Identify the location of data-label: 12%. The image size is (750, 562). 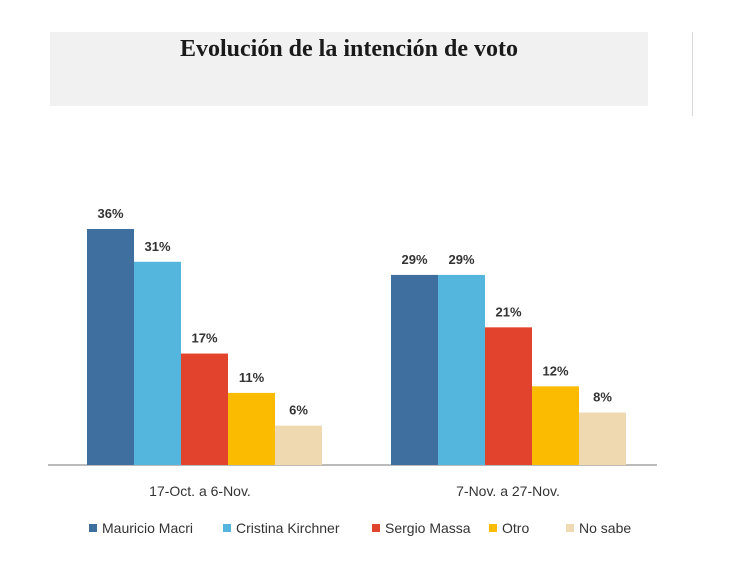
(555, 370).